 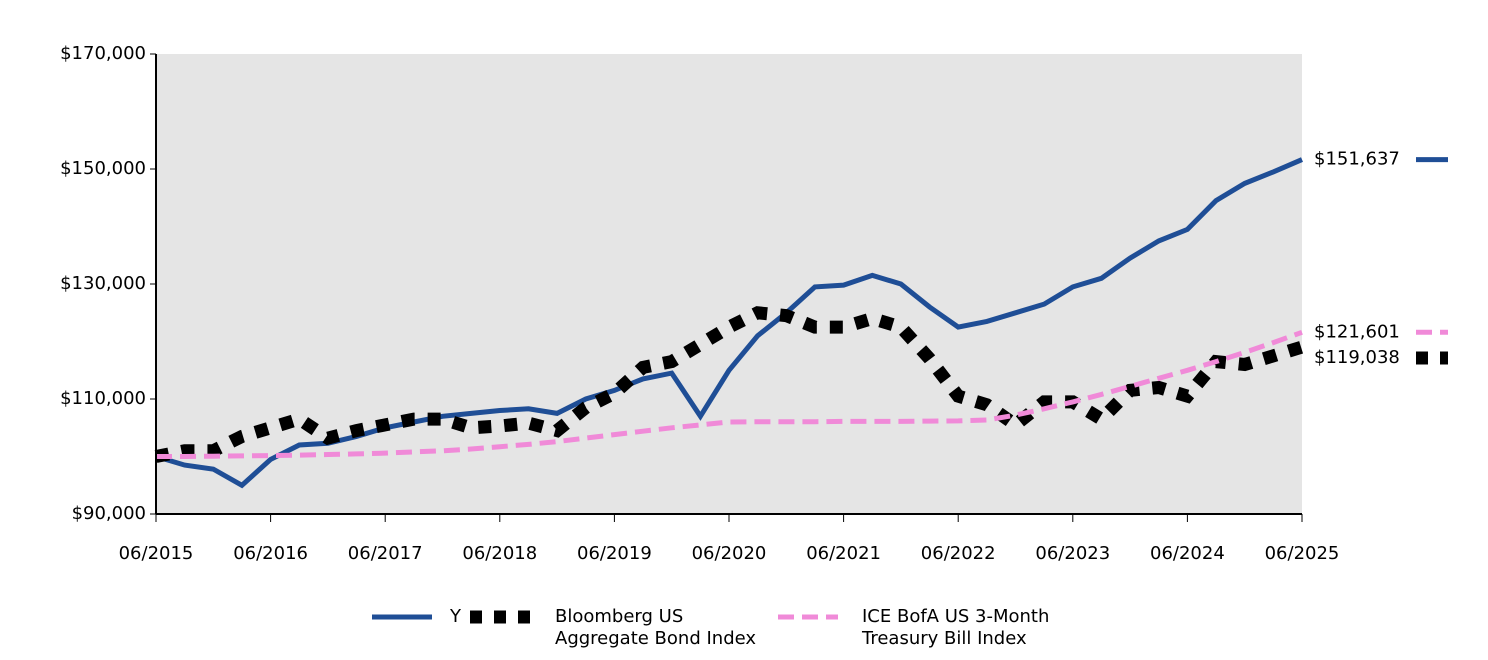 What do you see at coordinates (614, 553) in the screenshot?
I see `x-tick-label: 06/2019` at bounding box center [614, 553].